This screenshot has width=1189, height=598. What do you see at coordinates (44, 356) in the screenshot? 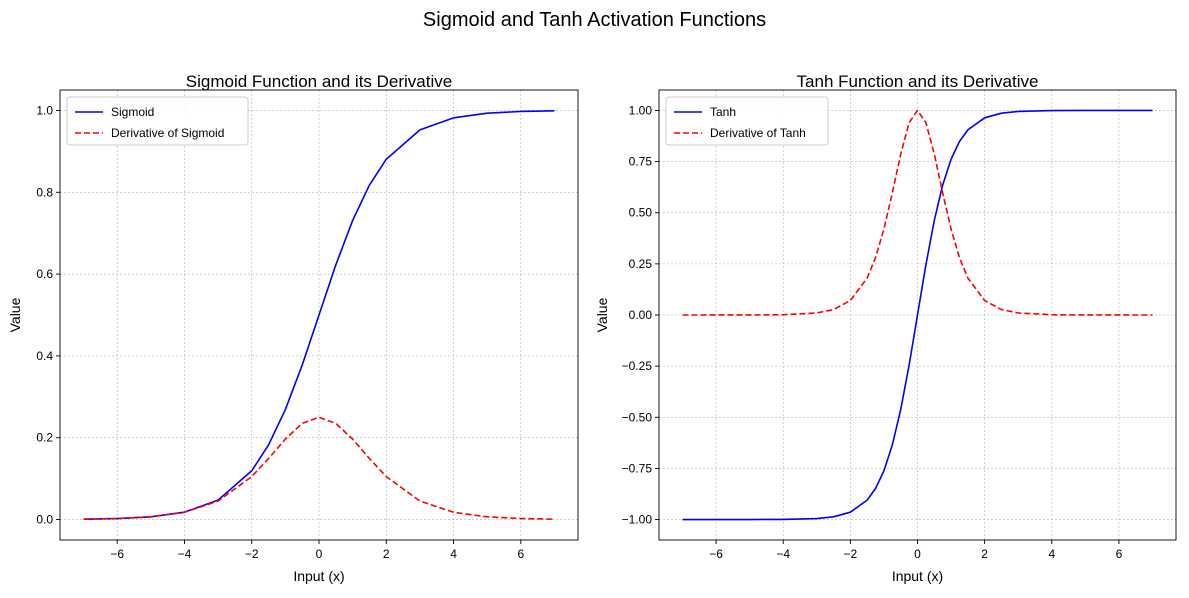
I see `y-tick-label: 0.4` at bounding box center [44, 356].